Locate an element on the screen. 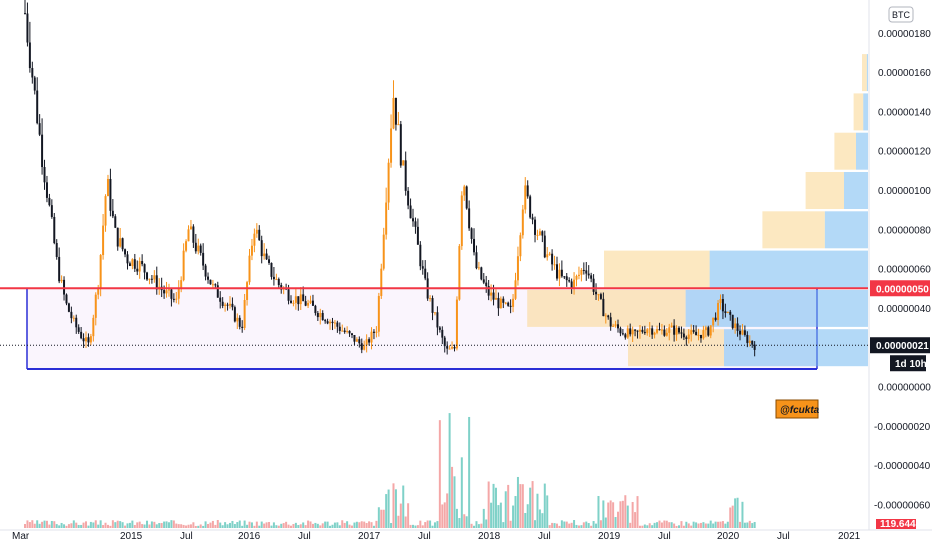 This screenshot has height=550, width=932. time-tick-label: 2020 is located at coordinates (728, 536).